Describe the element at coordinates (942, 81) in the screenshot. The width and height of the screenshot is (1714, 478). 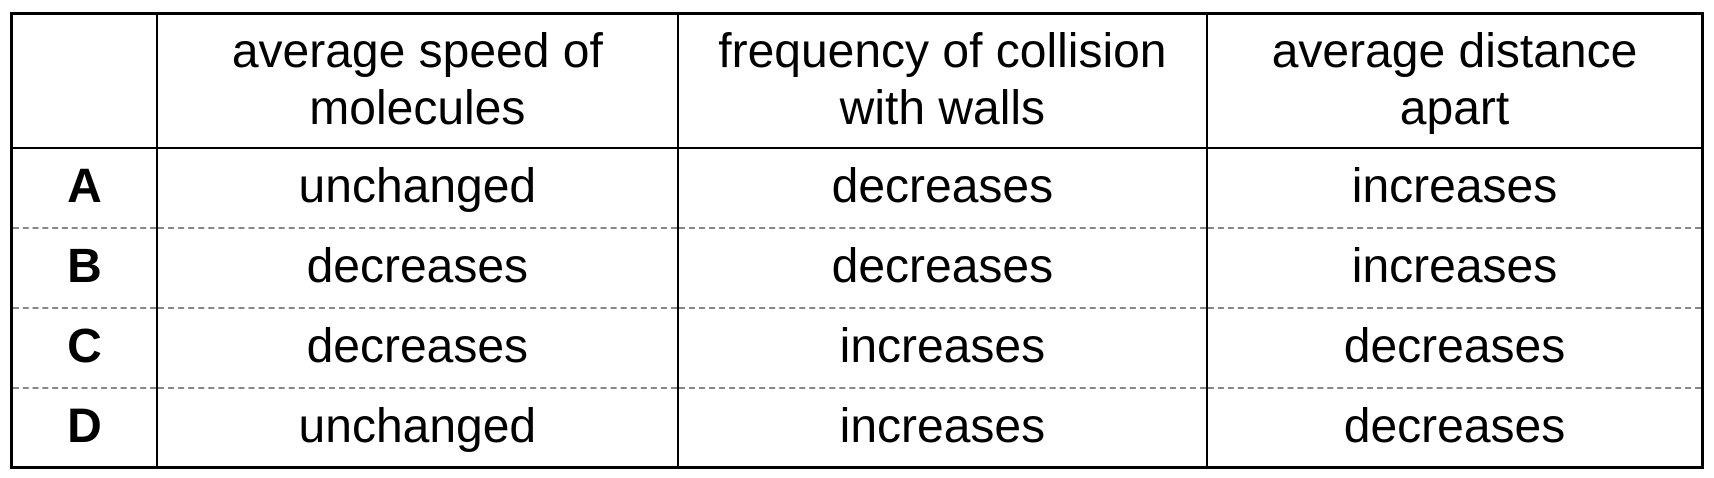
I see `column-header-collision-frequency: frequency of collision with walls` at that location.